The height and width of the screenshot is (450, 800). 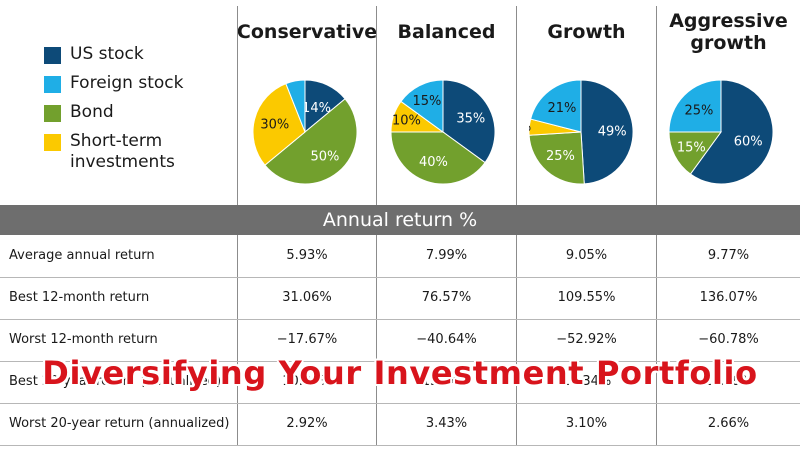 I want to click on legend-item-short-term: Short-term investments, so click(x=124, y=152).